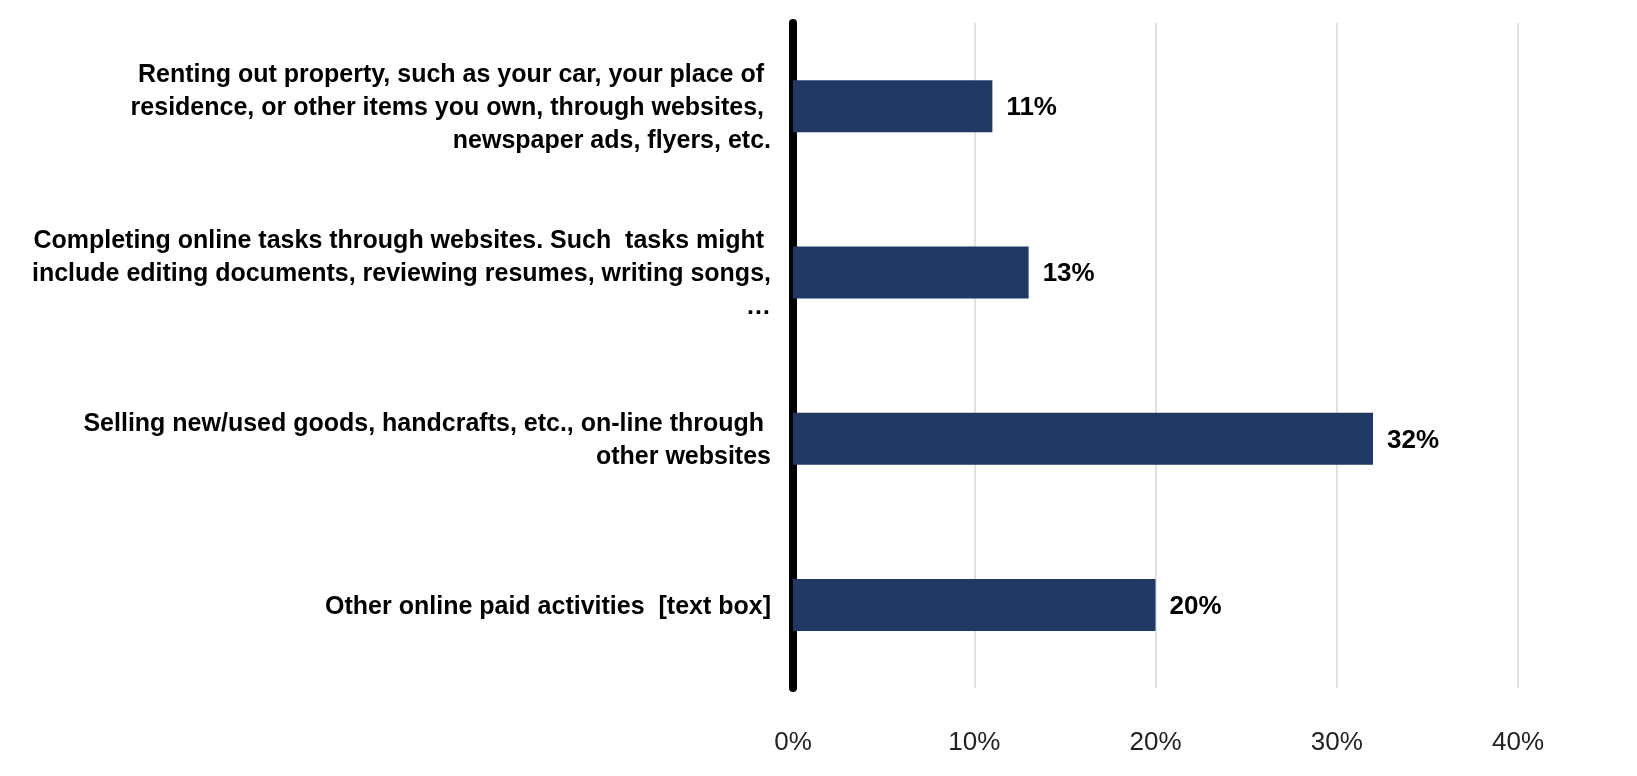 This screenshot has width=1637, height=776. What do you see at coordinates (1336, 741) in the screenshot?
I see `x-tick-label: 30%` at bounding box center [1336, 741].